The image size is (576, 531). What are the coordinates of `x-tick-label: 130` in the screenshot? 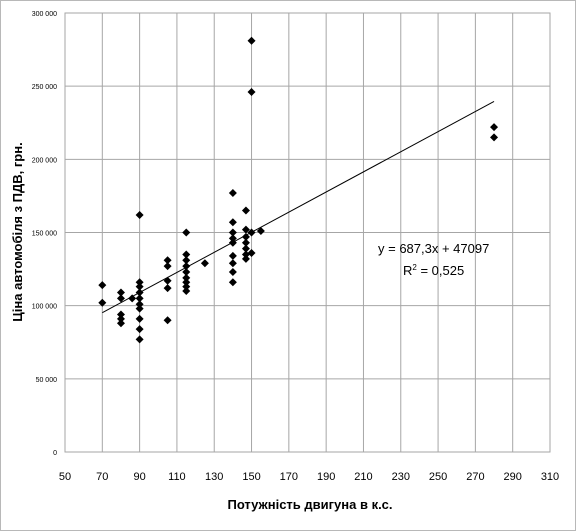 It's located at (214, 477).